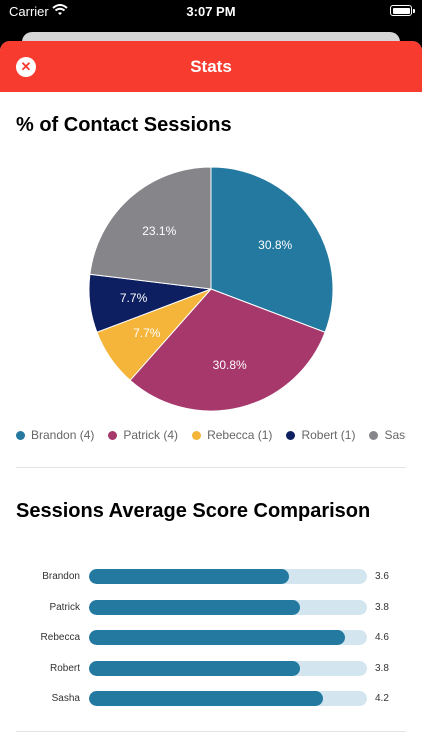  I want to click on bar-category-label: Rebecca, so click(60, 637).